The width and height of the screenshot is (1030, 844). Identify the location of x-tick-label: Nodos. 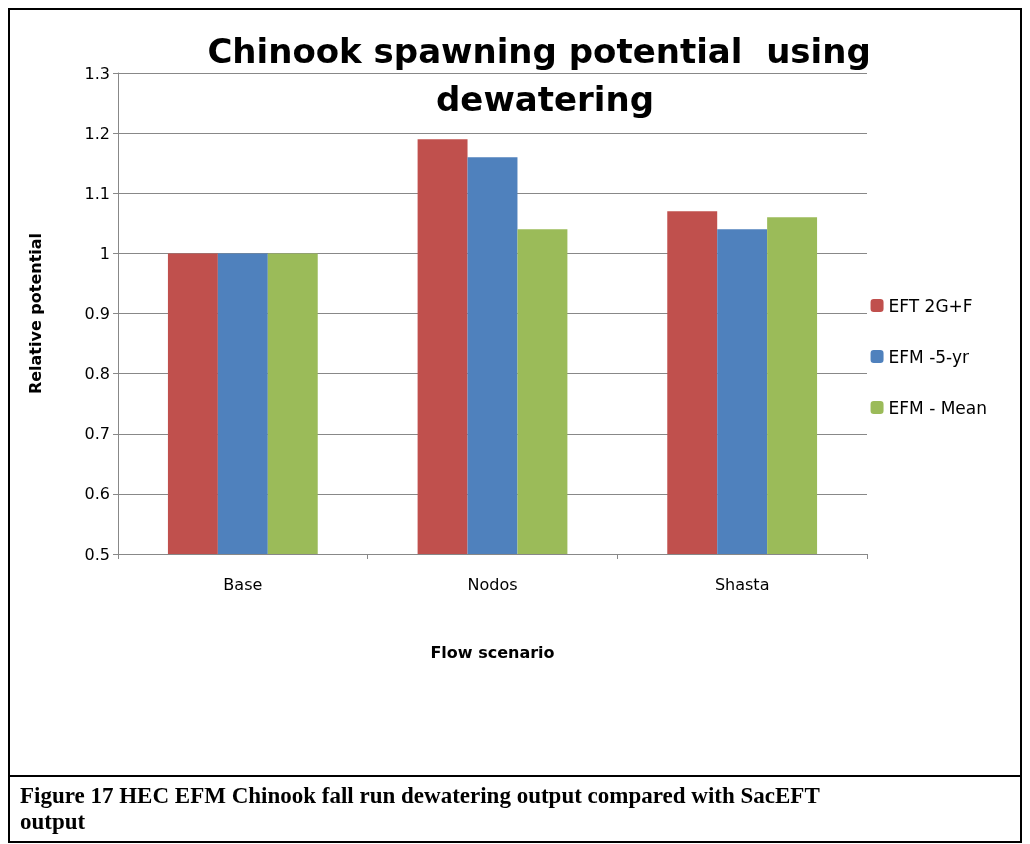
(492, 584).